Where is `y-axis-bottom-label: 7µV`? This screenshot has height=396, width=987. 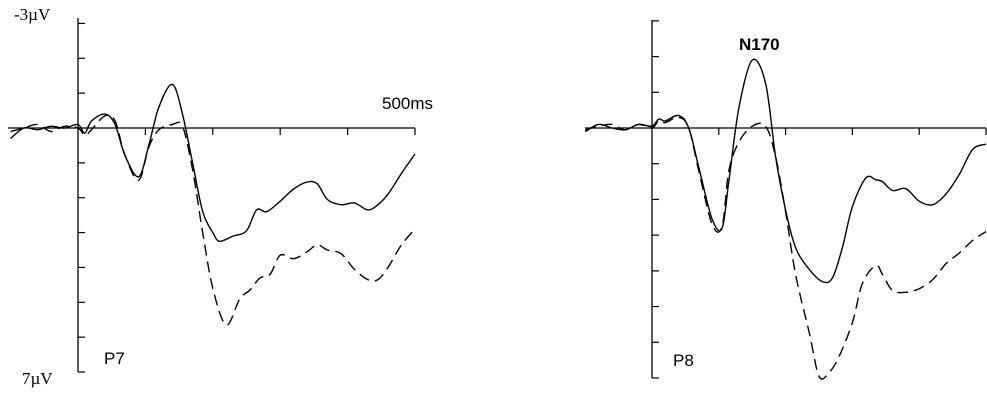
y-axis-bottom-label: 7µV is located at coordinates (37, 378).